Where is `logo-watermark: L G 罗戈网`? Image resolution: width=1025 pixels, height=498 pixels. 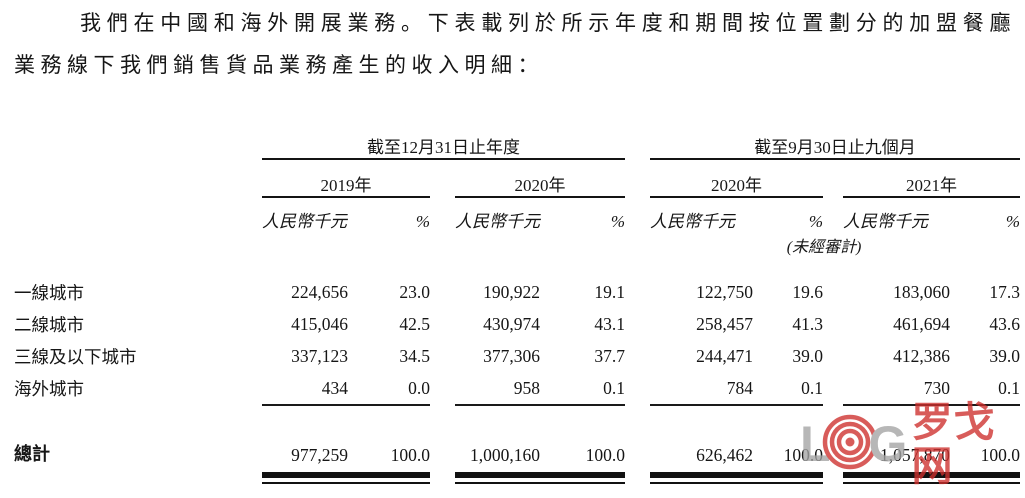 logo-watermark: L G 罗戈网 is located at coordinates (912, 444).